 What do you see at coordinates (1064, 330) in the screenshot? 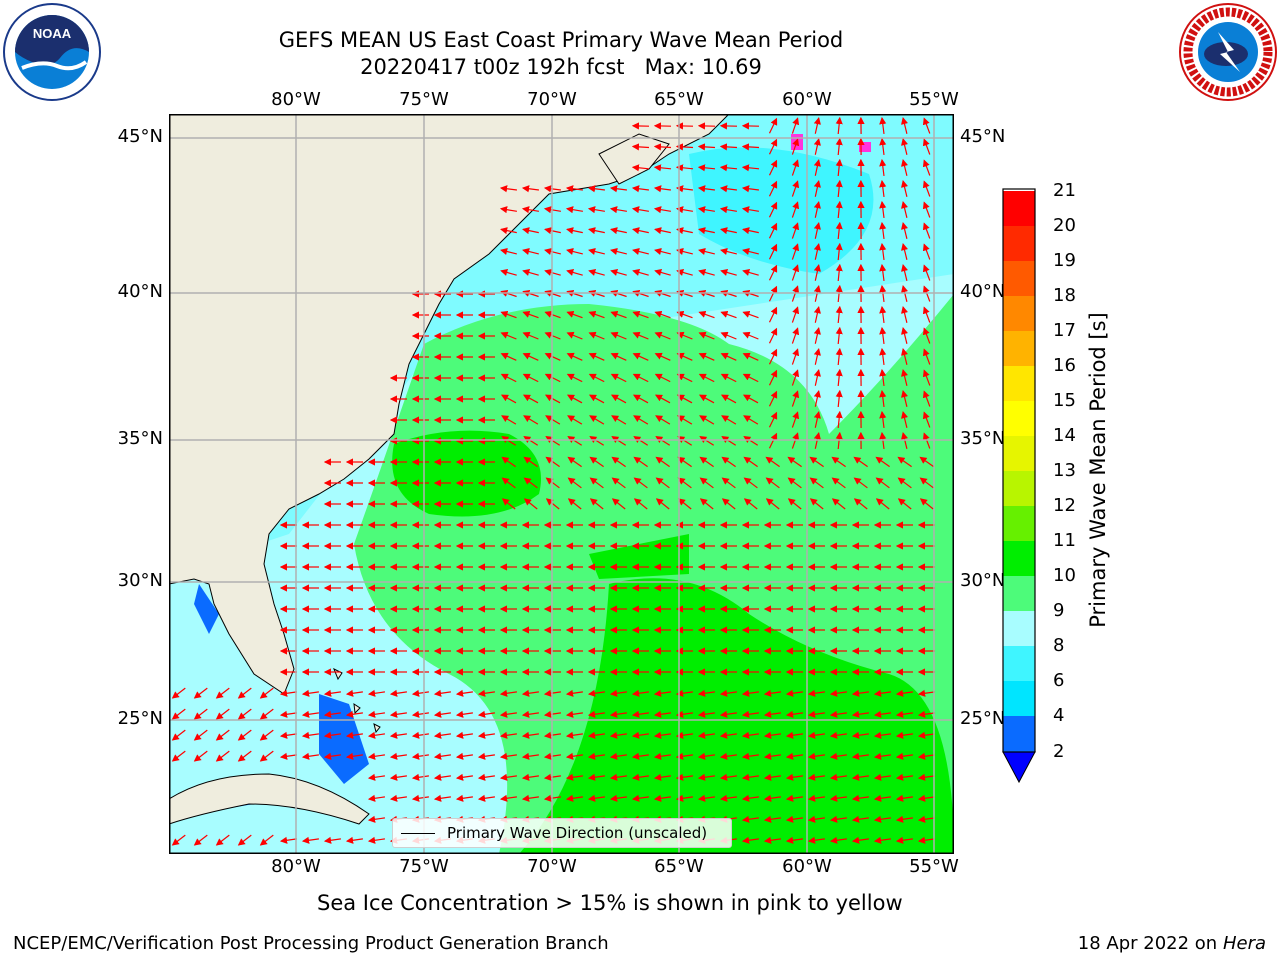
I see `colorbar-tick-label: 17` at bounding box center [1064, 330].